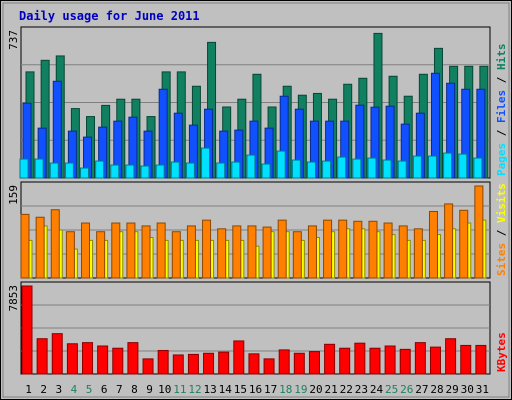 Image resolution: width=512 pixels, height=400 pixels. I want to click on day-label-17: 17, so click(270, 389).